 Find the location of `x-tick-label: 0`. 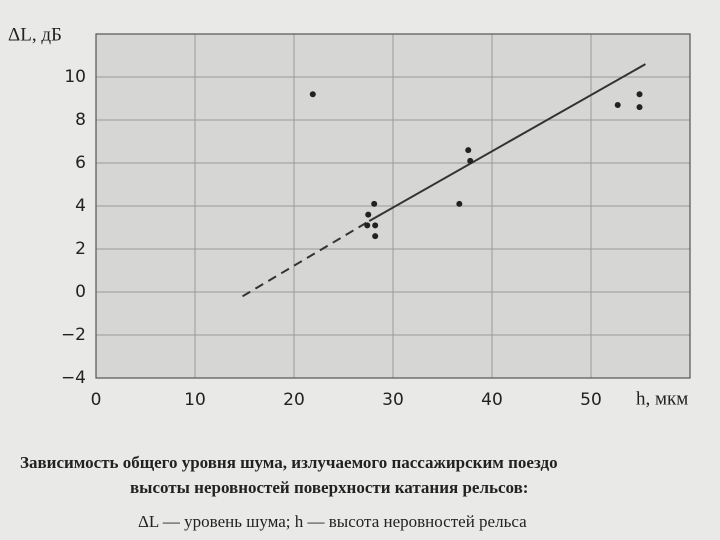

x-tick-label: 0 is located at coordinates (96, 400).